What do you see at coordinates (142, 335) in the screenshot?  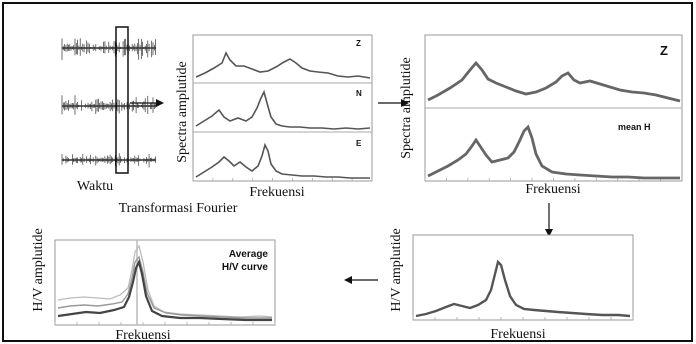 I see `average-x-label: Frekuensi` at bounding box center [142, 335].